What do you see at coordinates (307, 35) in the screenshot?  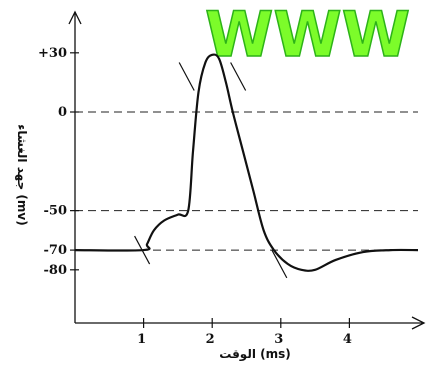 I see `watermark-text: WWW` at bounding box center [307, 35].